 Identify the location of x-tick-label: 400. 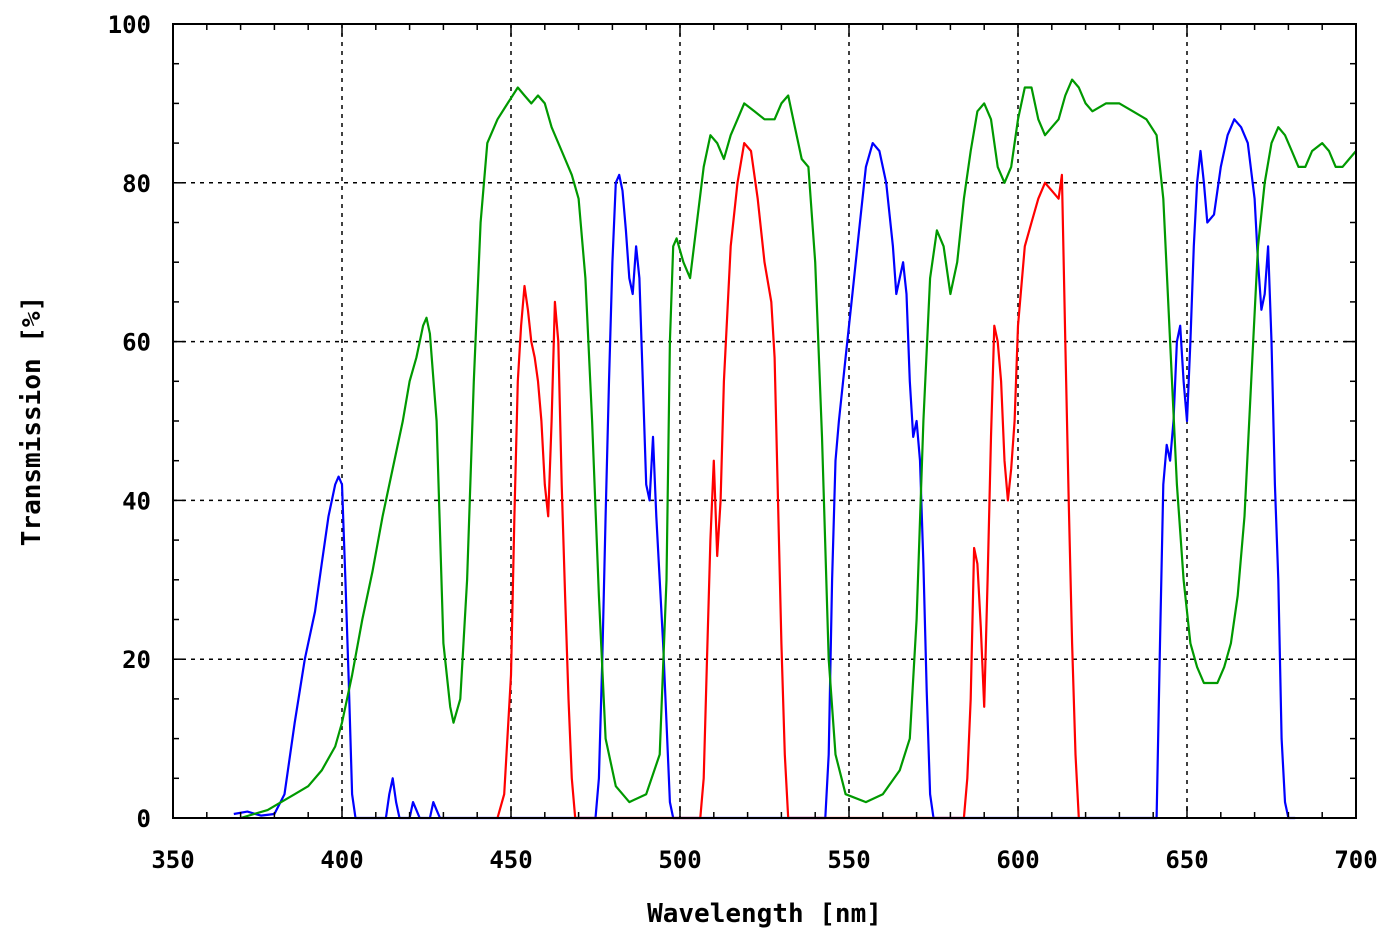
(341, 860).